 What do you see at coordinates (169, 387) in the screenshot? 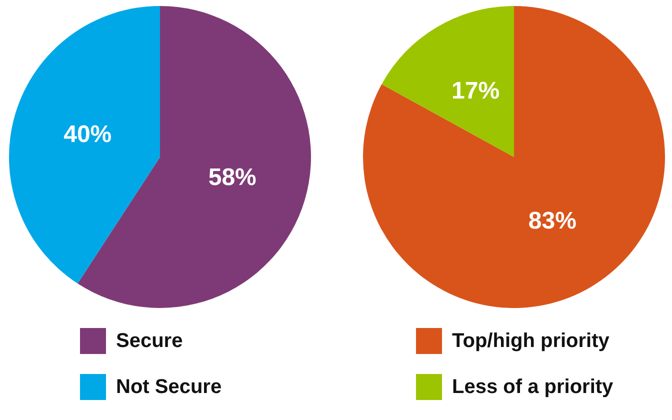
I see `legend-label: Not Secure` at bounding box center [169, 387].